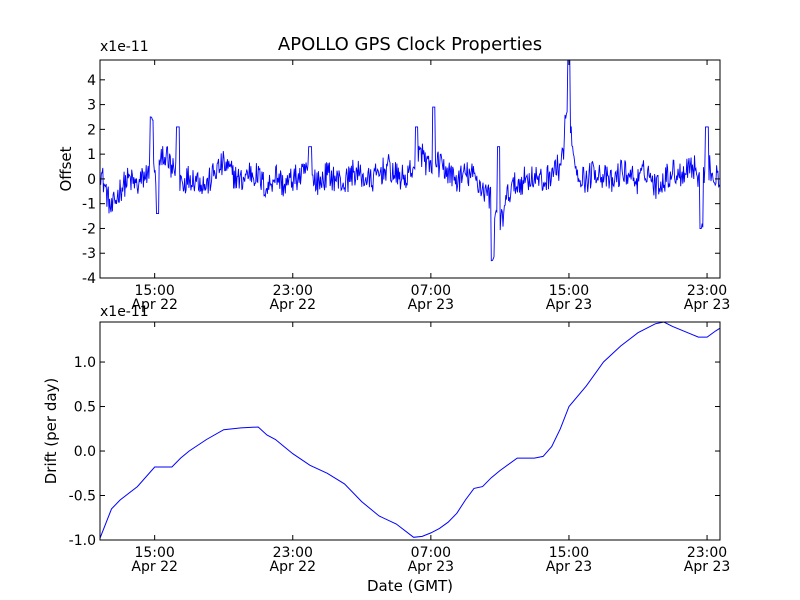  What do you see at coordinates (91, 130) in the screenshot?
I see `offset-y-tick-label: 2` at bounding box center [91, 130].